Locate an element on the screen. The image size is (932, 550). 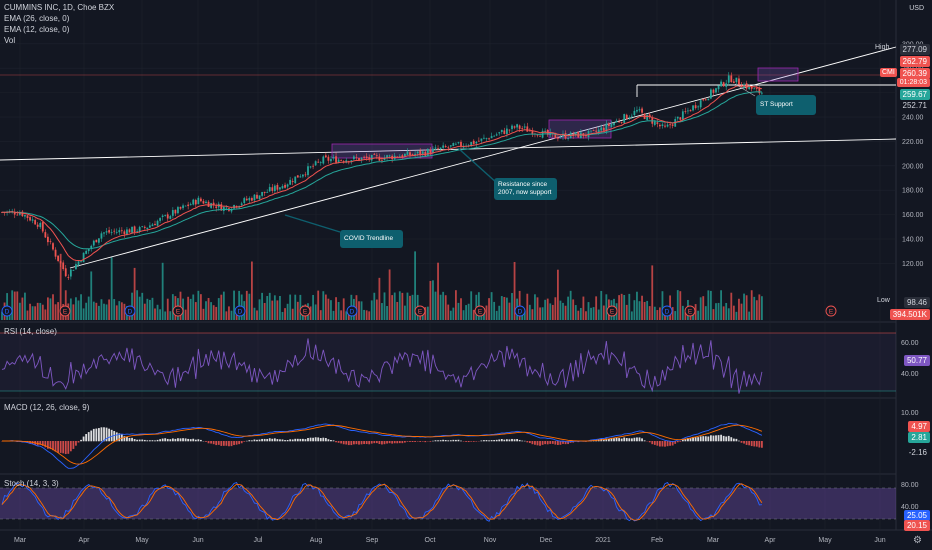
event-marker-label: E is located at coordinates (305, 312).